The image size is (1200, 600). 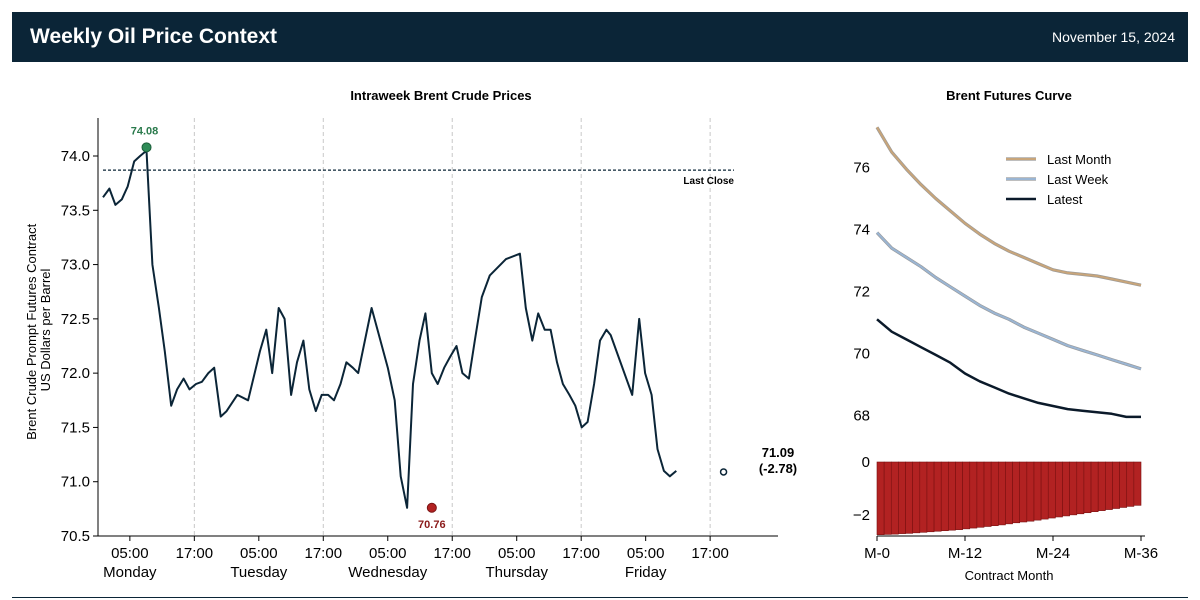 I want to click on last-close-label: Last Close, so click(x=708, y=181).